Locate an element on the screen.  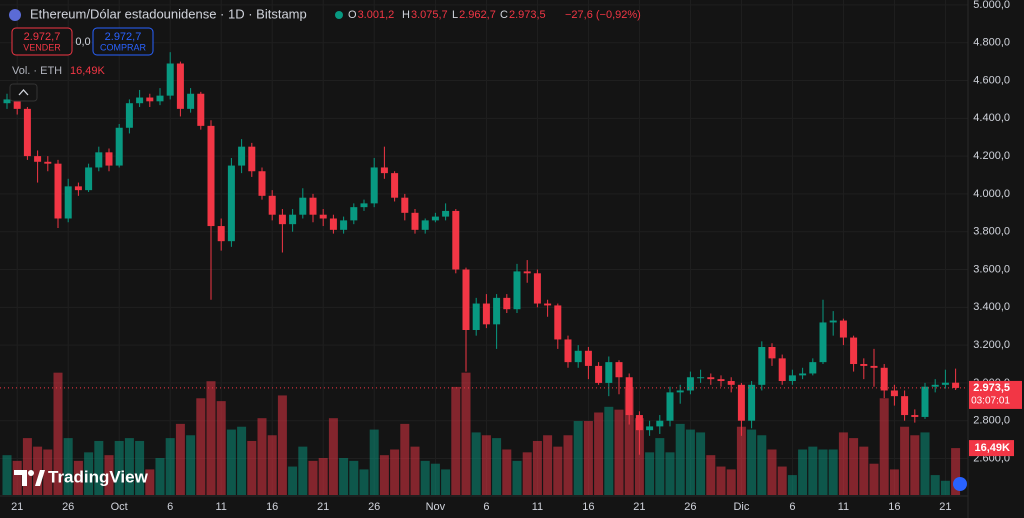
price-tag-label: 2.973,5 is located at coordinates (991, 388).